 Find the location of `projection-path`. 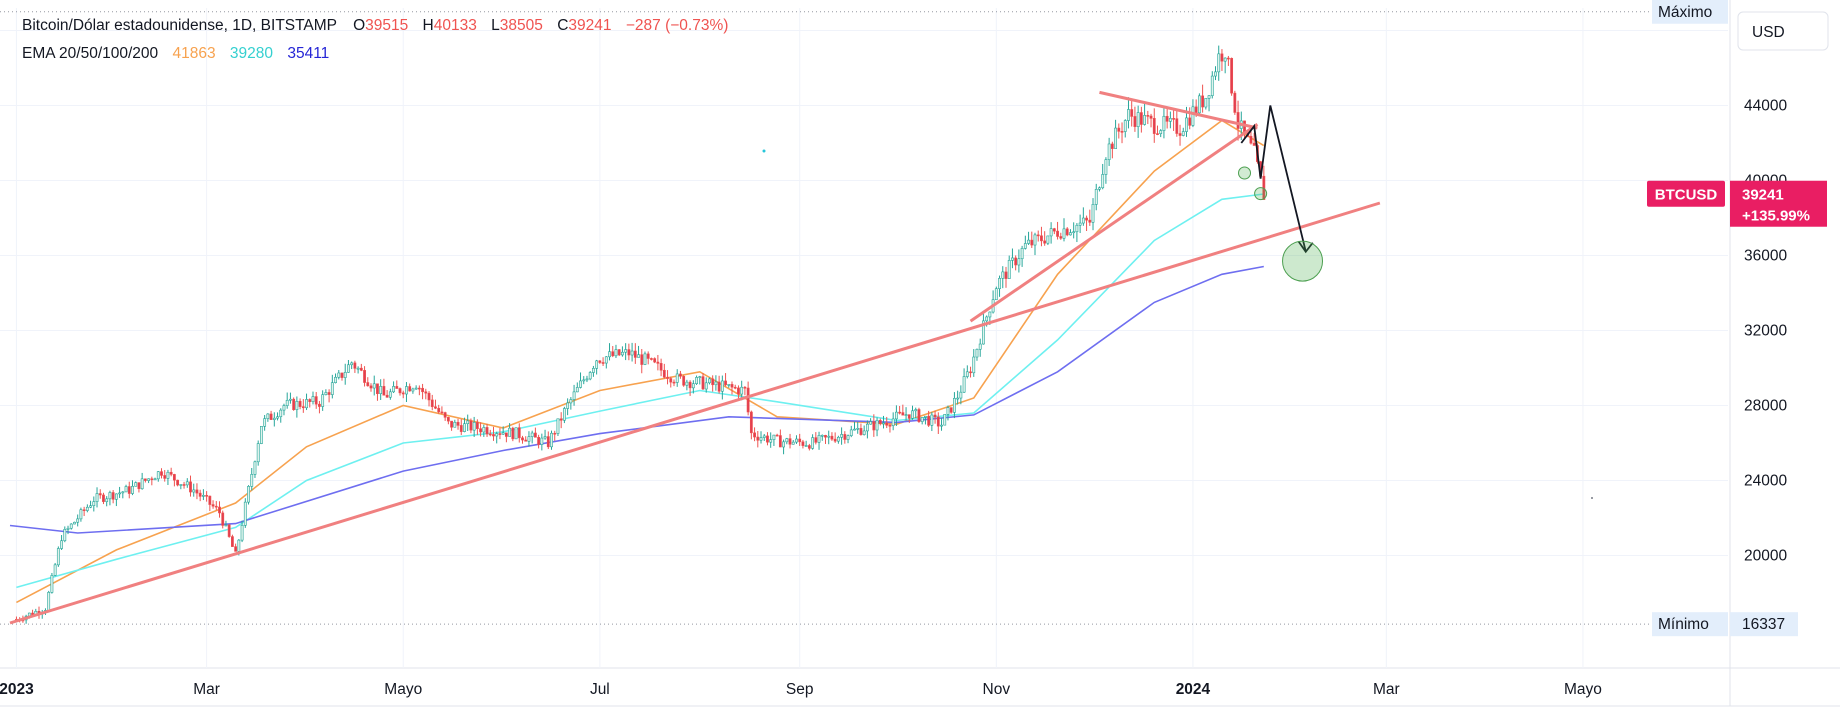

projection-path is located at coordinates (1273, 178).